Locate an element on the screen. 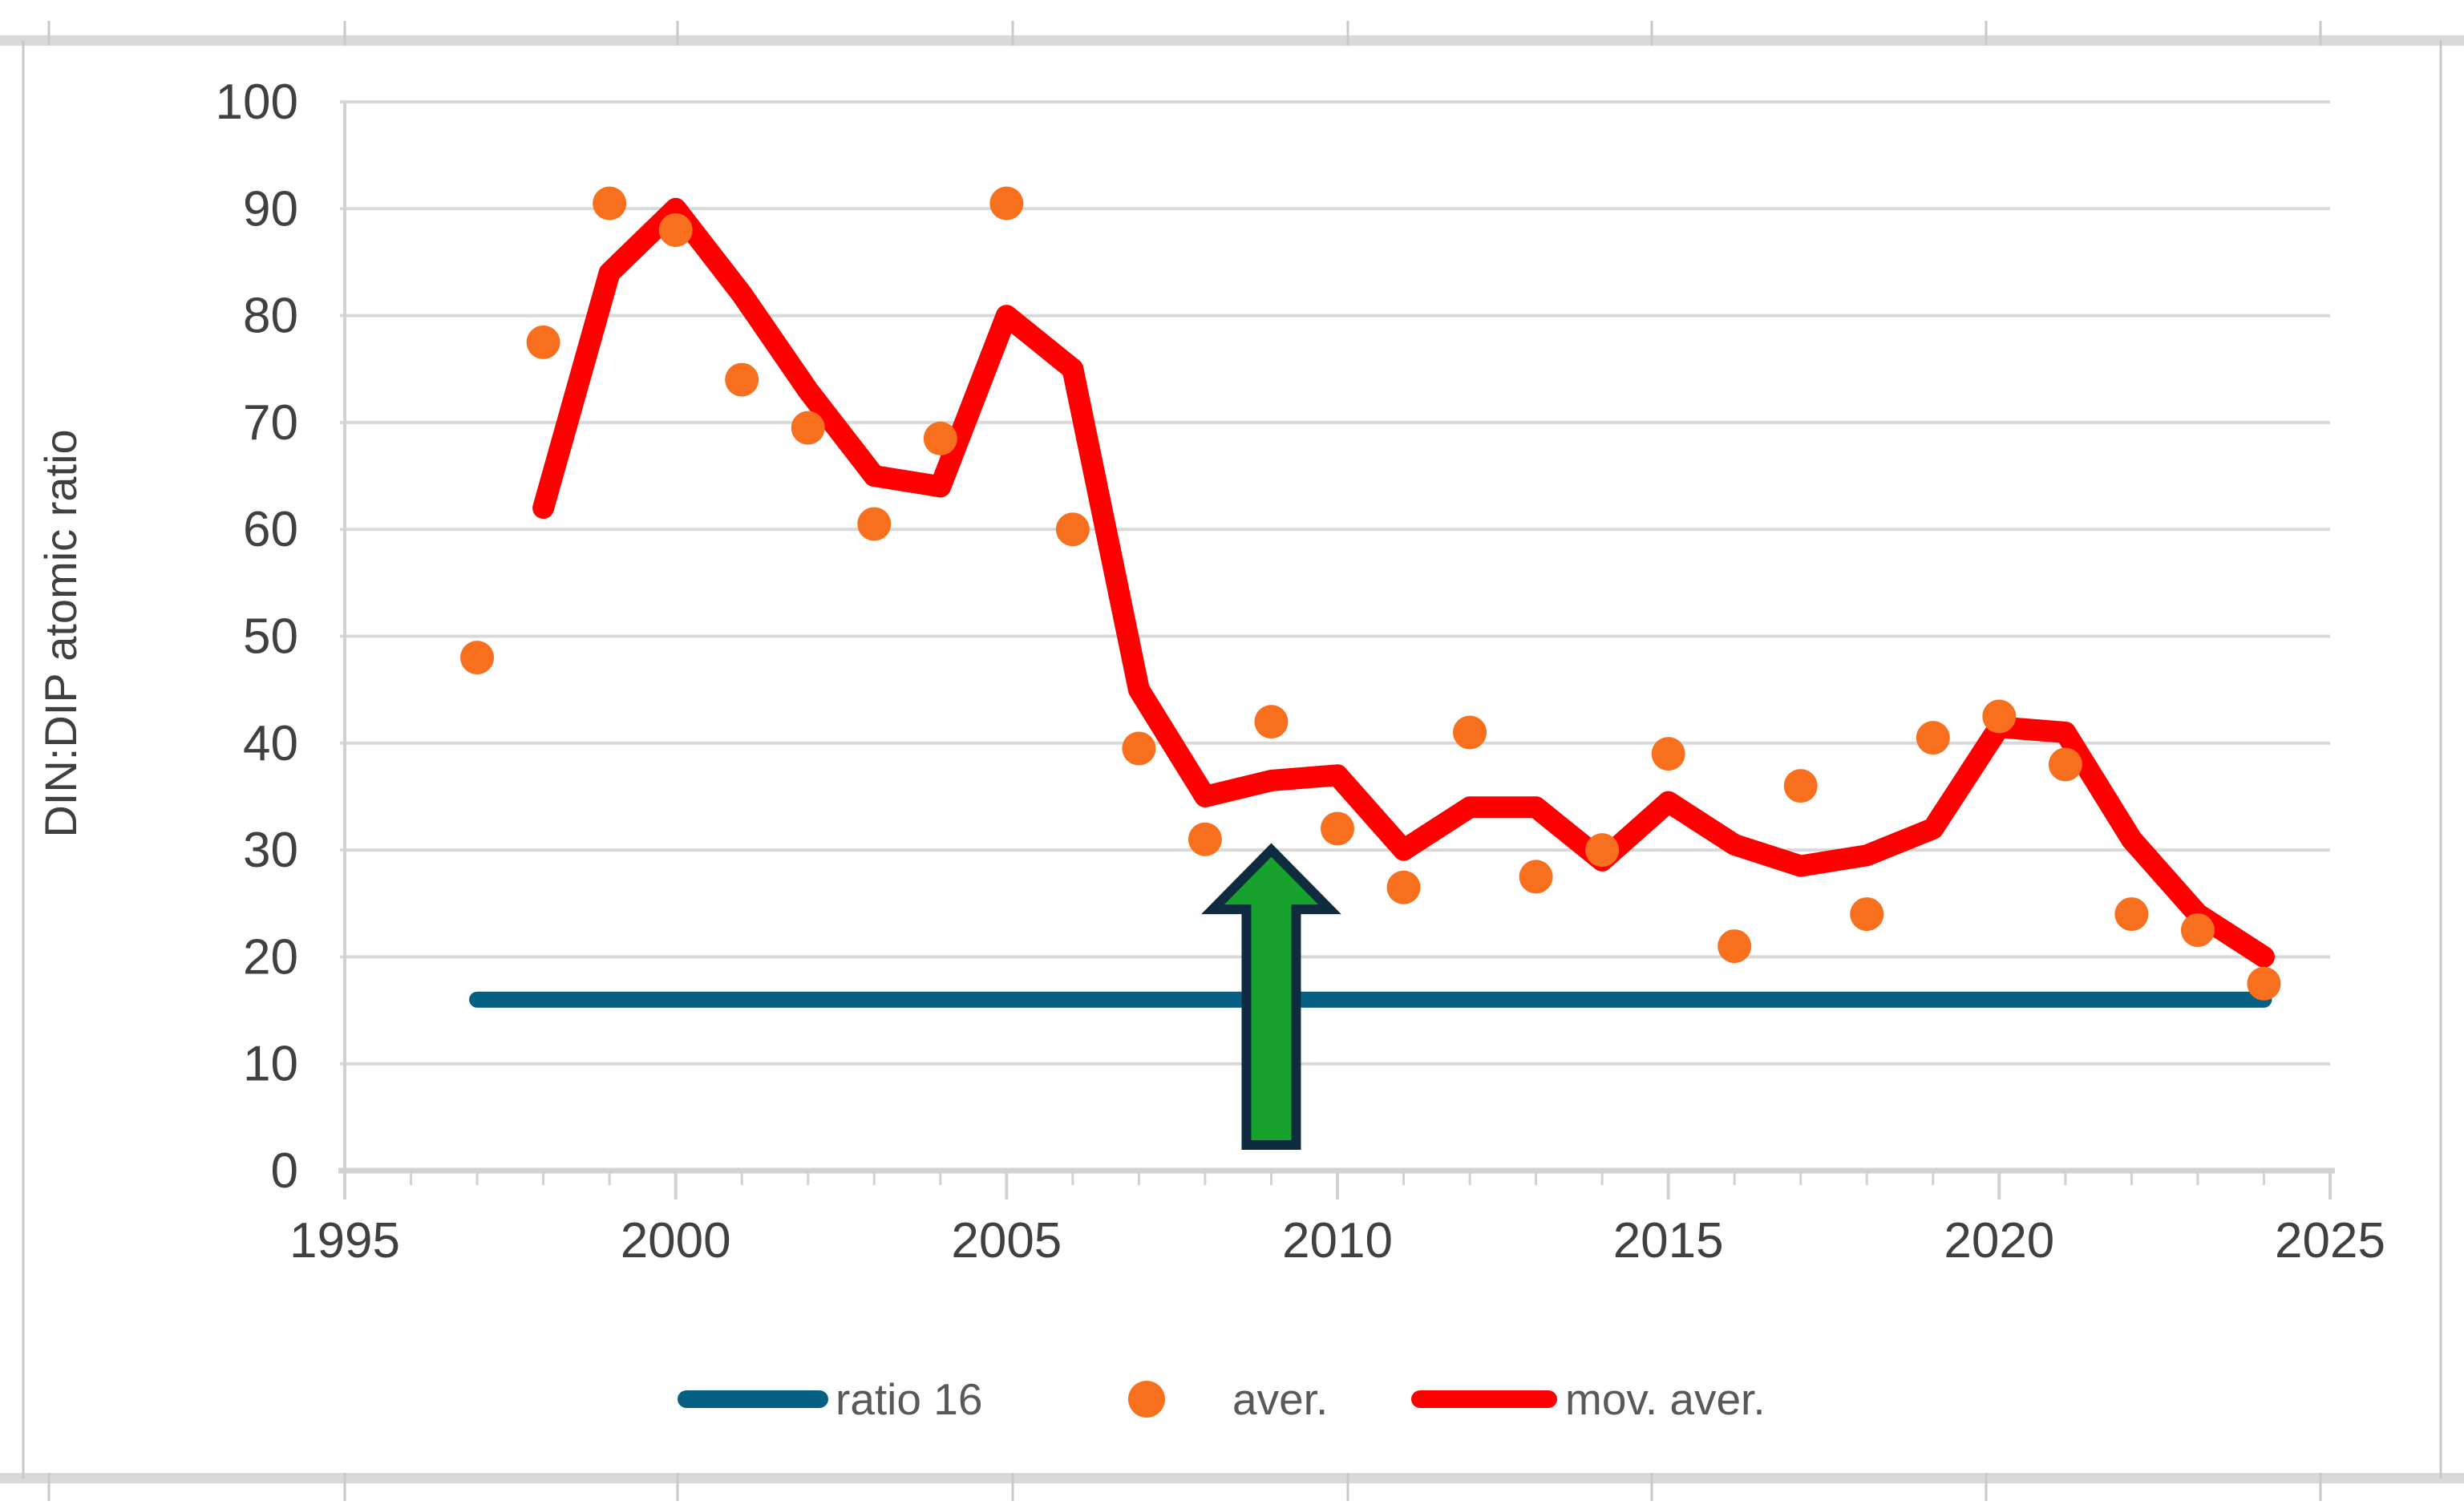 The image size is (2464, 1505). y-tick-label-90: 90 is located at coordinates (270, 209).